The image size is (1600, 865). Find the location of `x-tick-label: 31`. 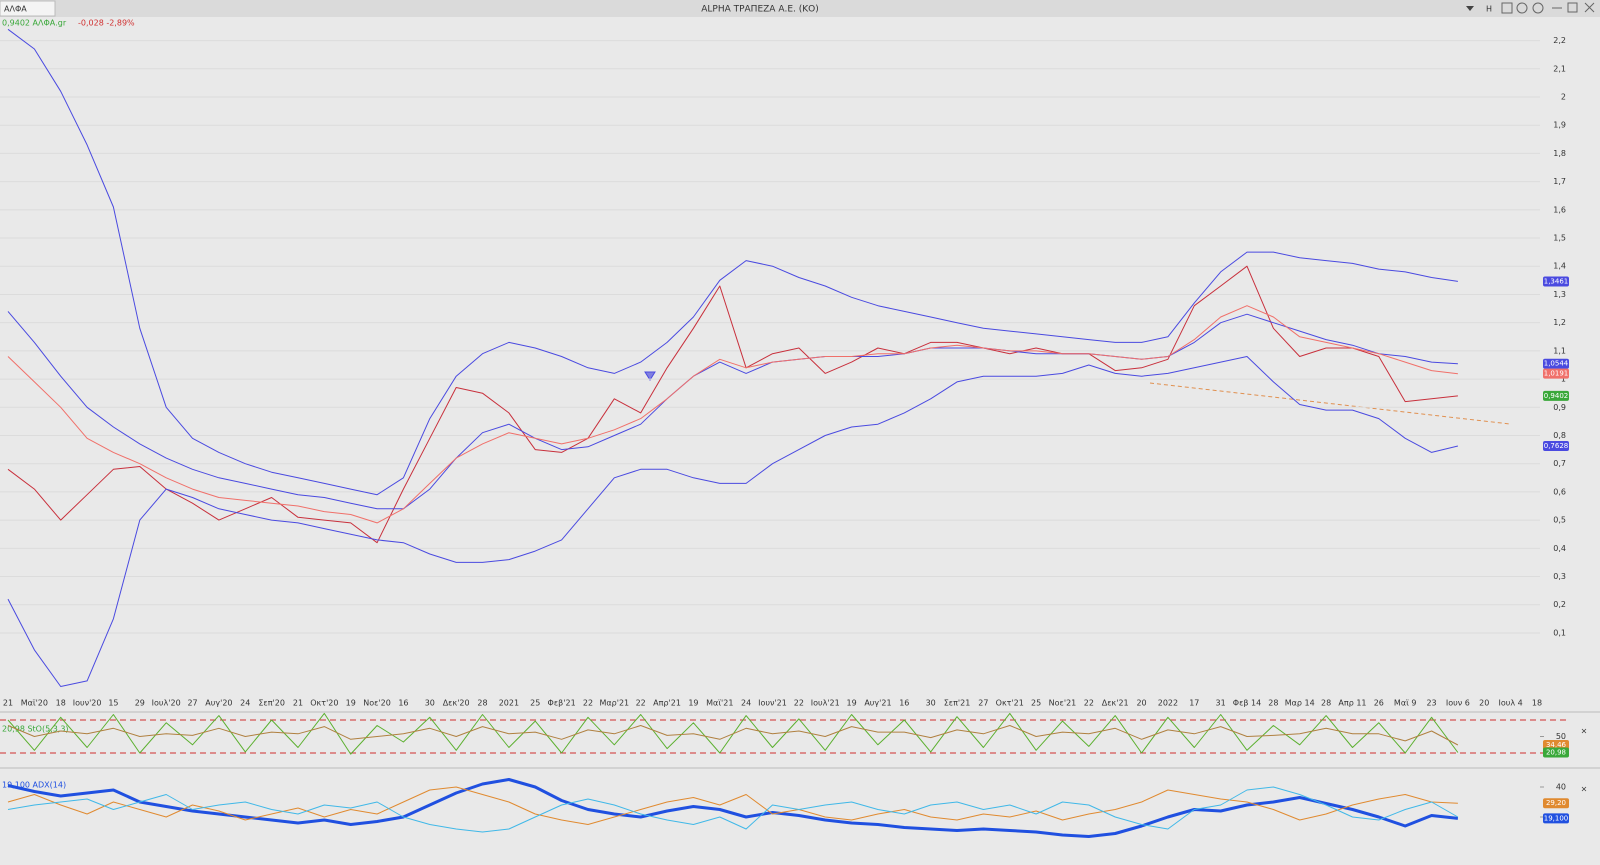

x-tick-label: 31 is located at coordinates (1221, 703).